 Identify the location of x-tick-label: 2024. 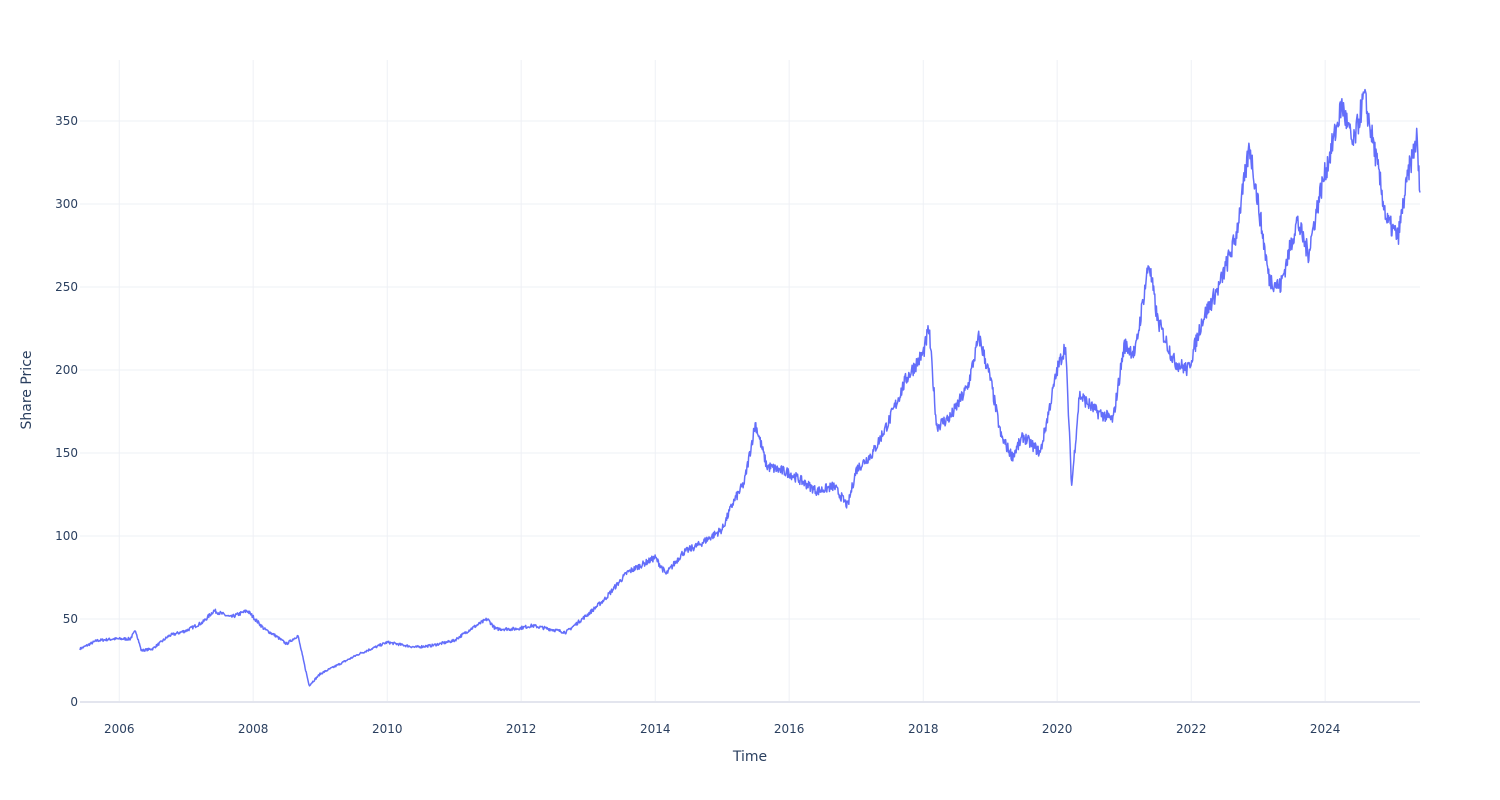
(1325, 729).